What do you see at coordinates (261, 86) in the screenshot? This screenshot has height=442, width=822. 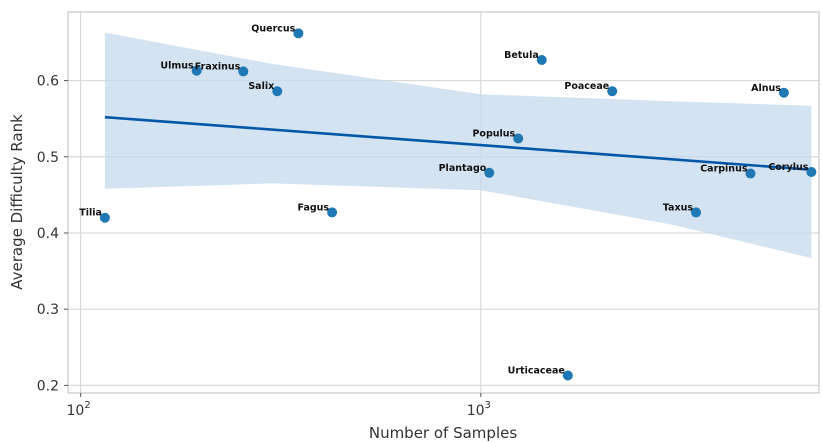 I see `point-label: Salix` at bounding box center [261, 86].